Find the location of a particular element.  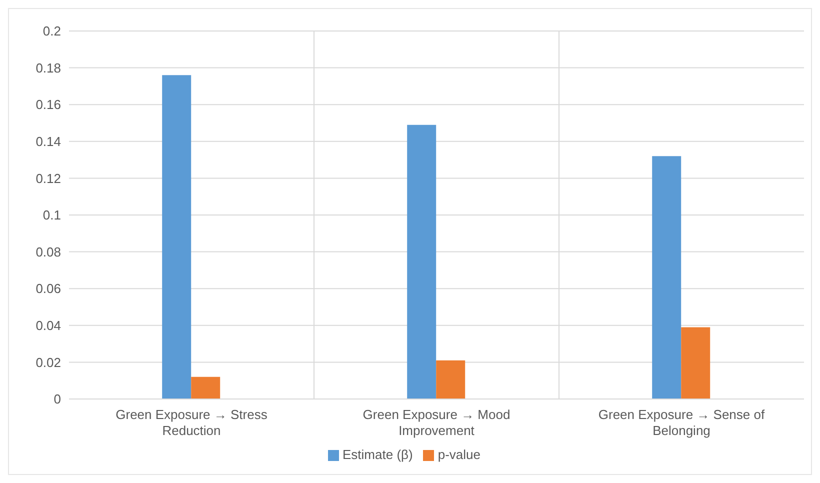

legend-label: Estimate (β) is located at coordinates (377, 454).